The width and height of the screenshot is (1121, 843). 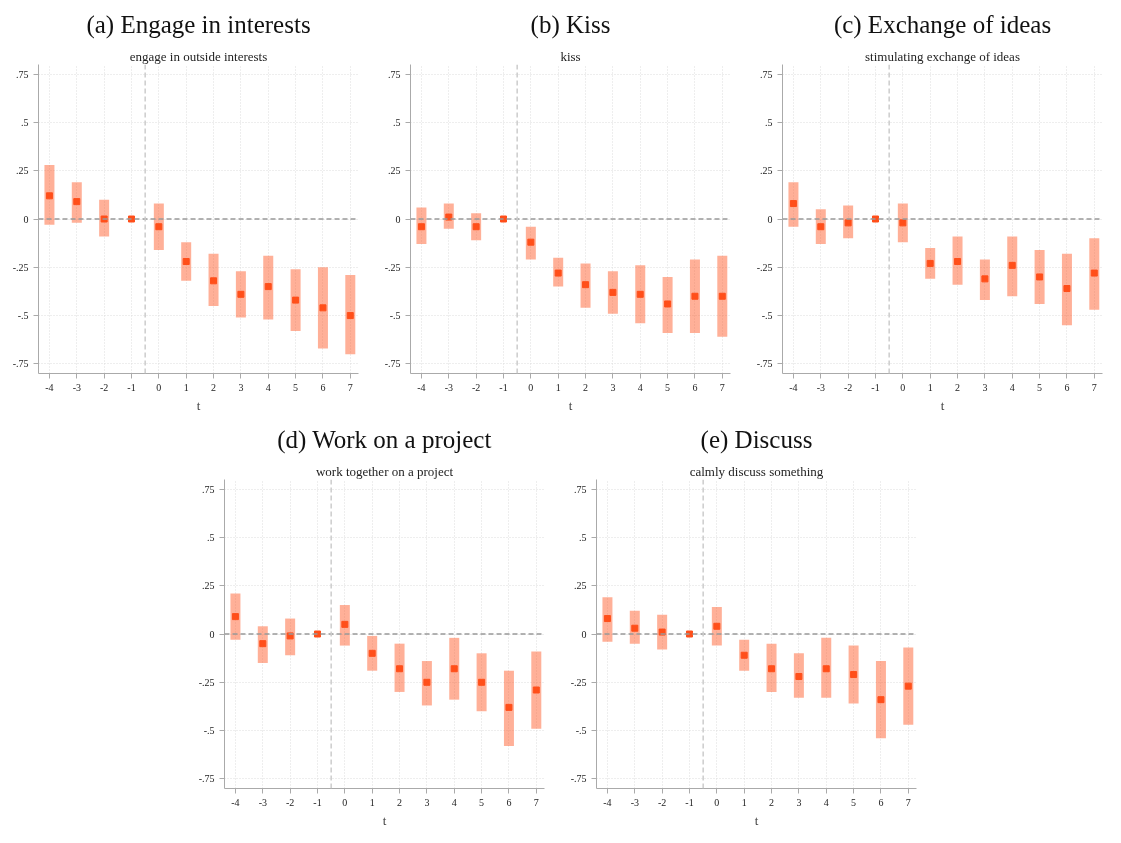 I want to click on chart-title: (c) Exchange of ideas, so click(x=942, y=24).